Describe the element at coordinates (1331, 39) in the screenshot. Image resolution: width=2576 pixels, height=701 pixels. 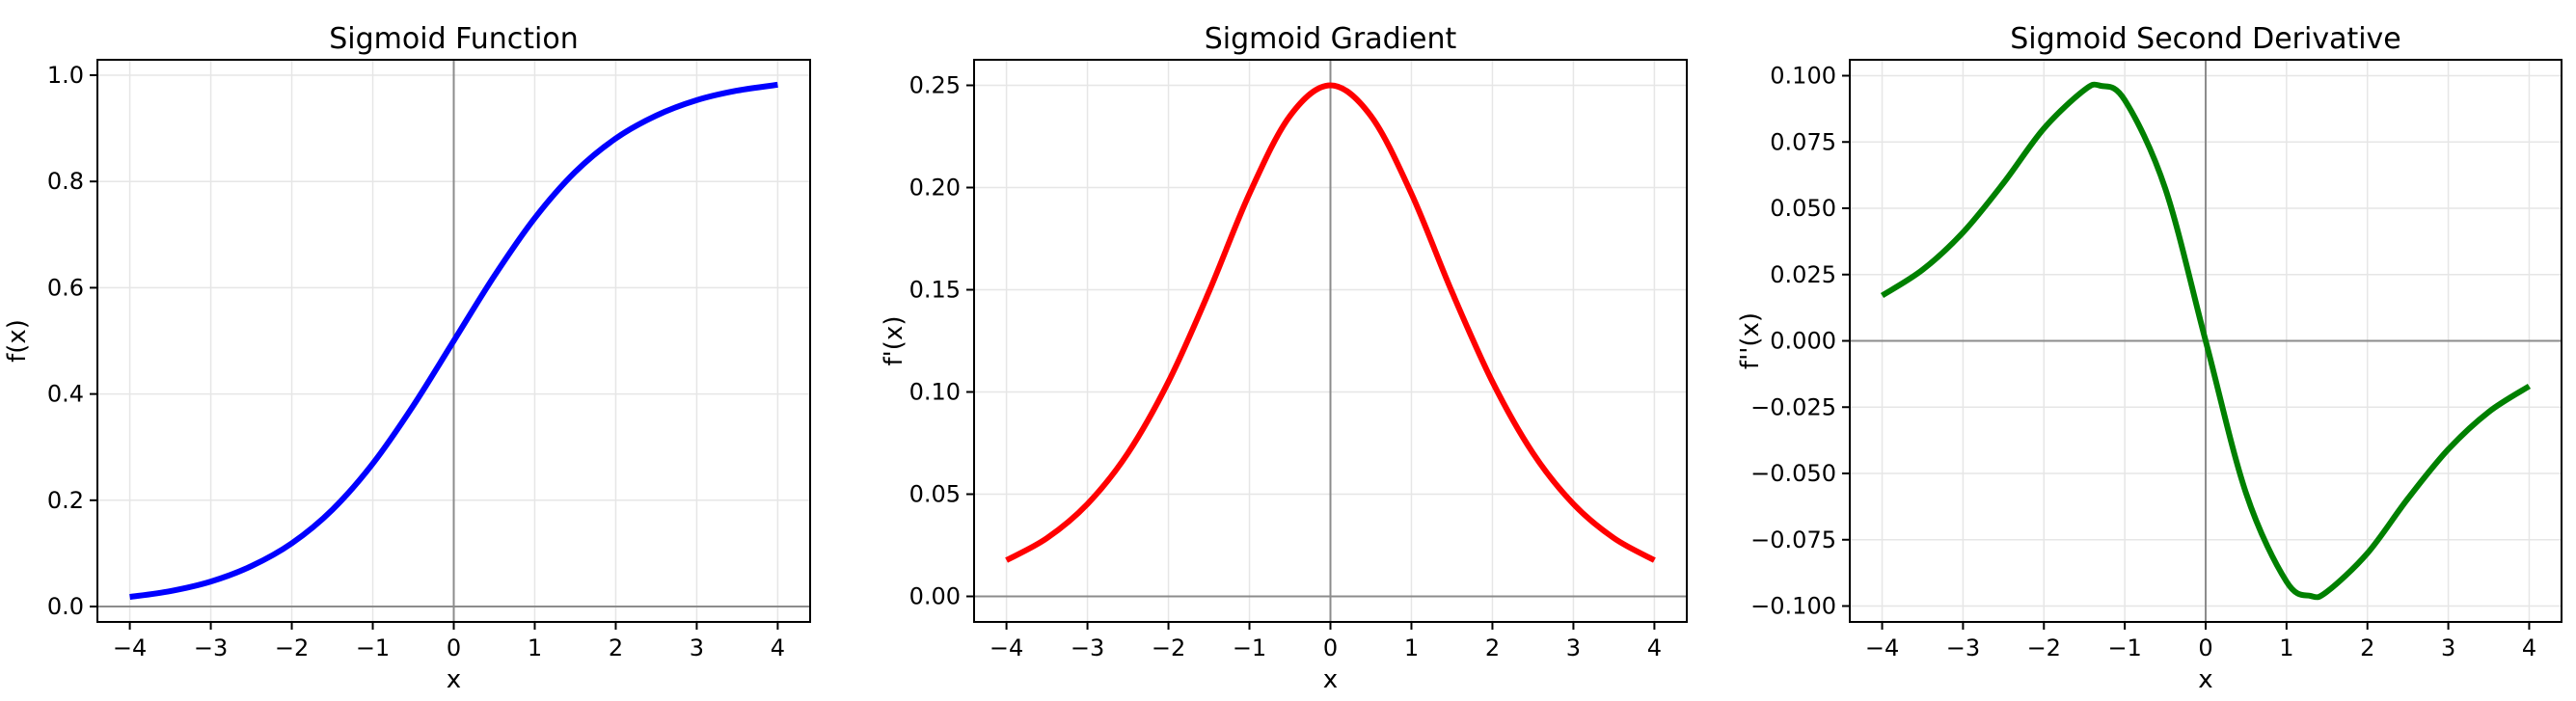
I see `chart-title: Sigmoid Gradient` at that location.